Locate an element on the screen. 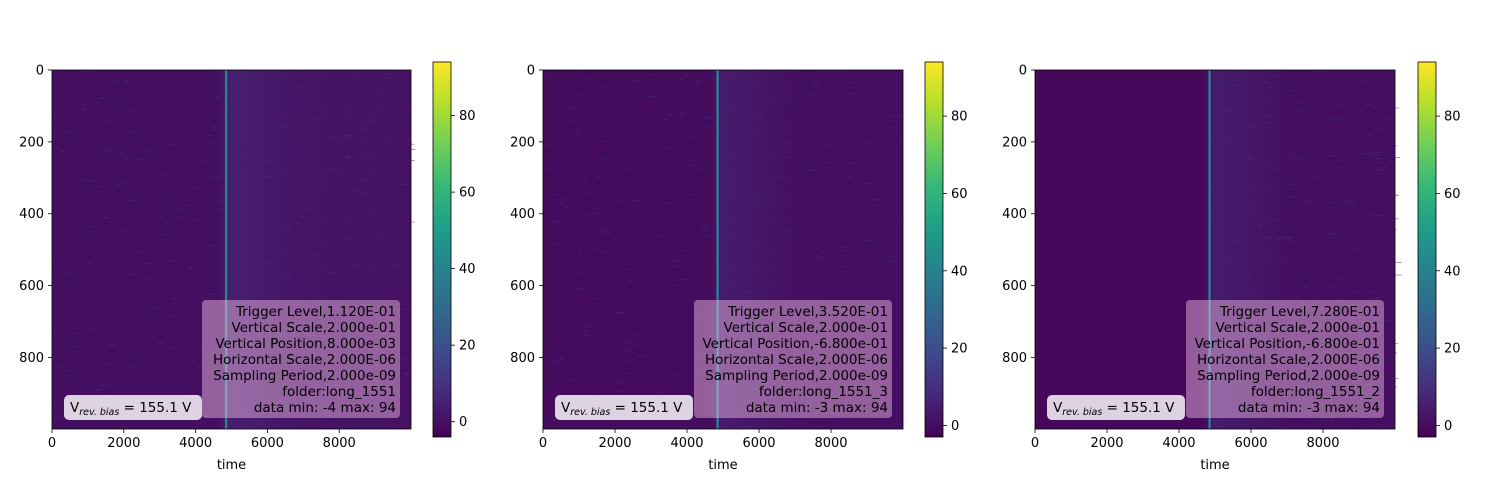 This screenshot has width=1500, height=500. colorbar-1: 0 20 40 60 80 is located at coordinates (454, 249).